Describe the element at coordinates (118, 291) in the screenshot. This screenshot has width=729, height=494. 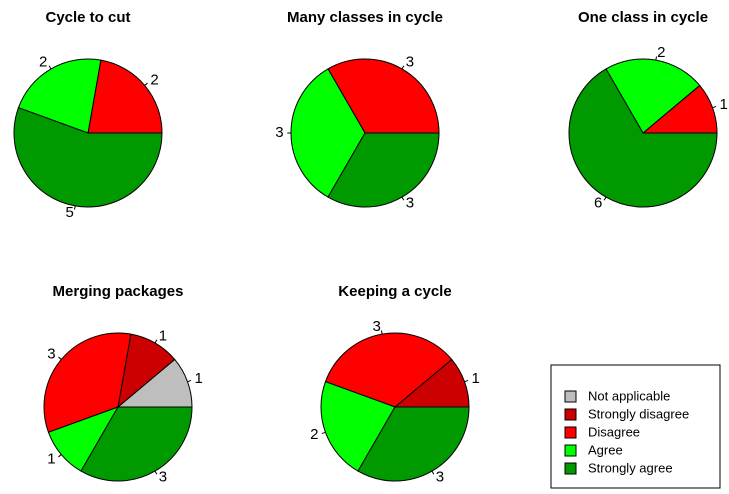
I see `chart-title: Merging packages` at that location.